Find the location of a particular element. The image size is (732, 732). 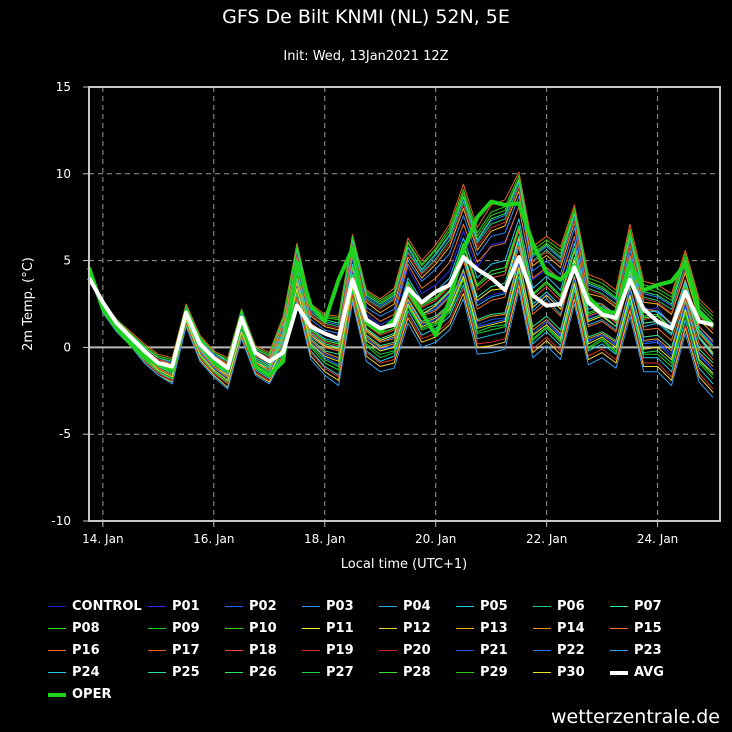

legend-item-p23: P23 is located at coordinates (636, 651).